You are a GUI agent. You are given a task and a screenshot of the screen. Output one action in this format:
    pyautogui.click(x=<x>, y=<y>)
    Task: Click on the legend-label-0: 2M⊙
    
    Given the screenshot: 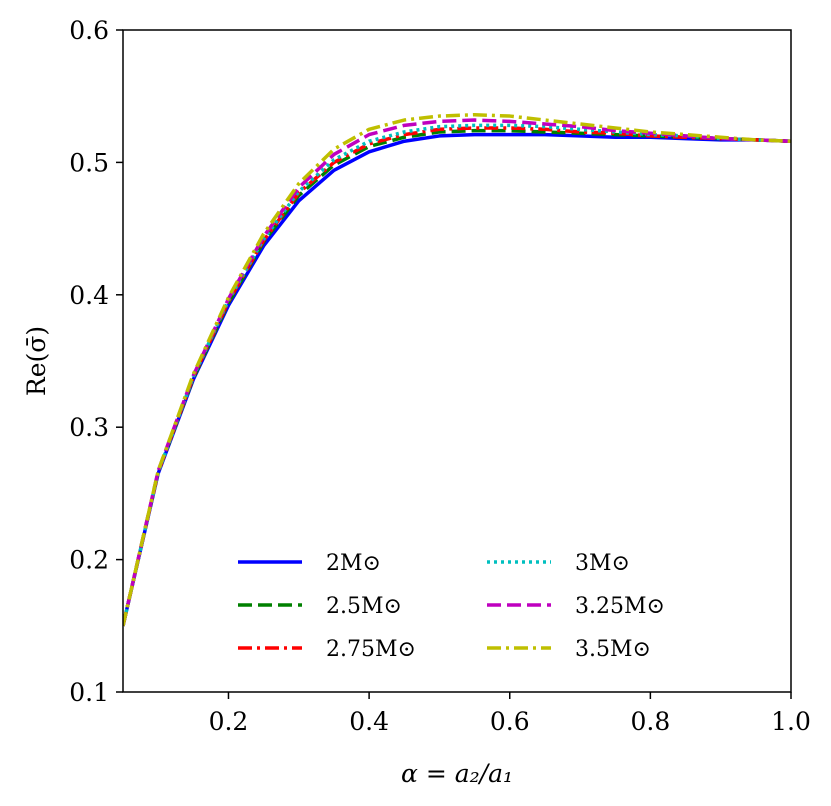 What is the action you would take?
    pyautogui.click(x=353, y=563)
    